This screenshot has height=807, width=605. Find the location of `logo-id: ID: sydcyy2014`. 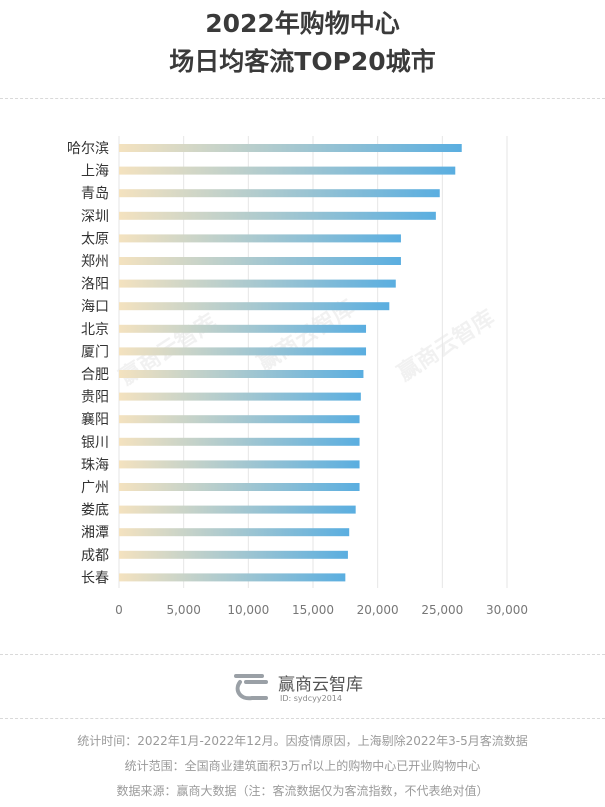

logo-id: ID: sydcyy2014 is located at coordinates (311, 698).